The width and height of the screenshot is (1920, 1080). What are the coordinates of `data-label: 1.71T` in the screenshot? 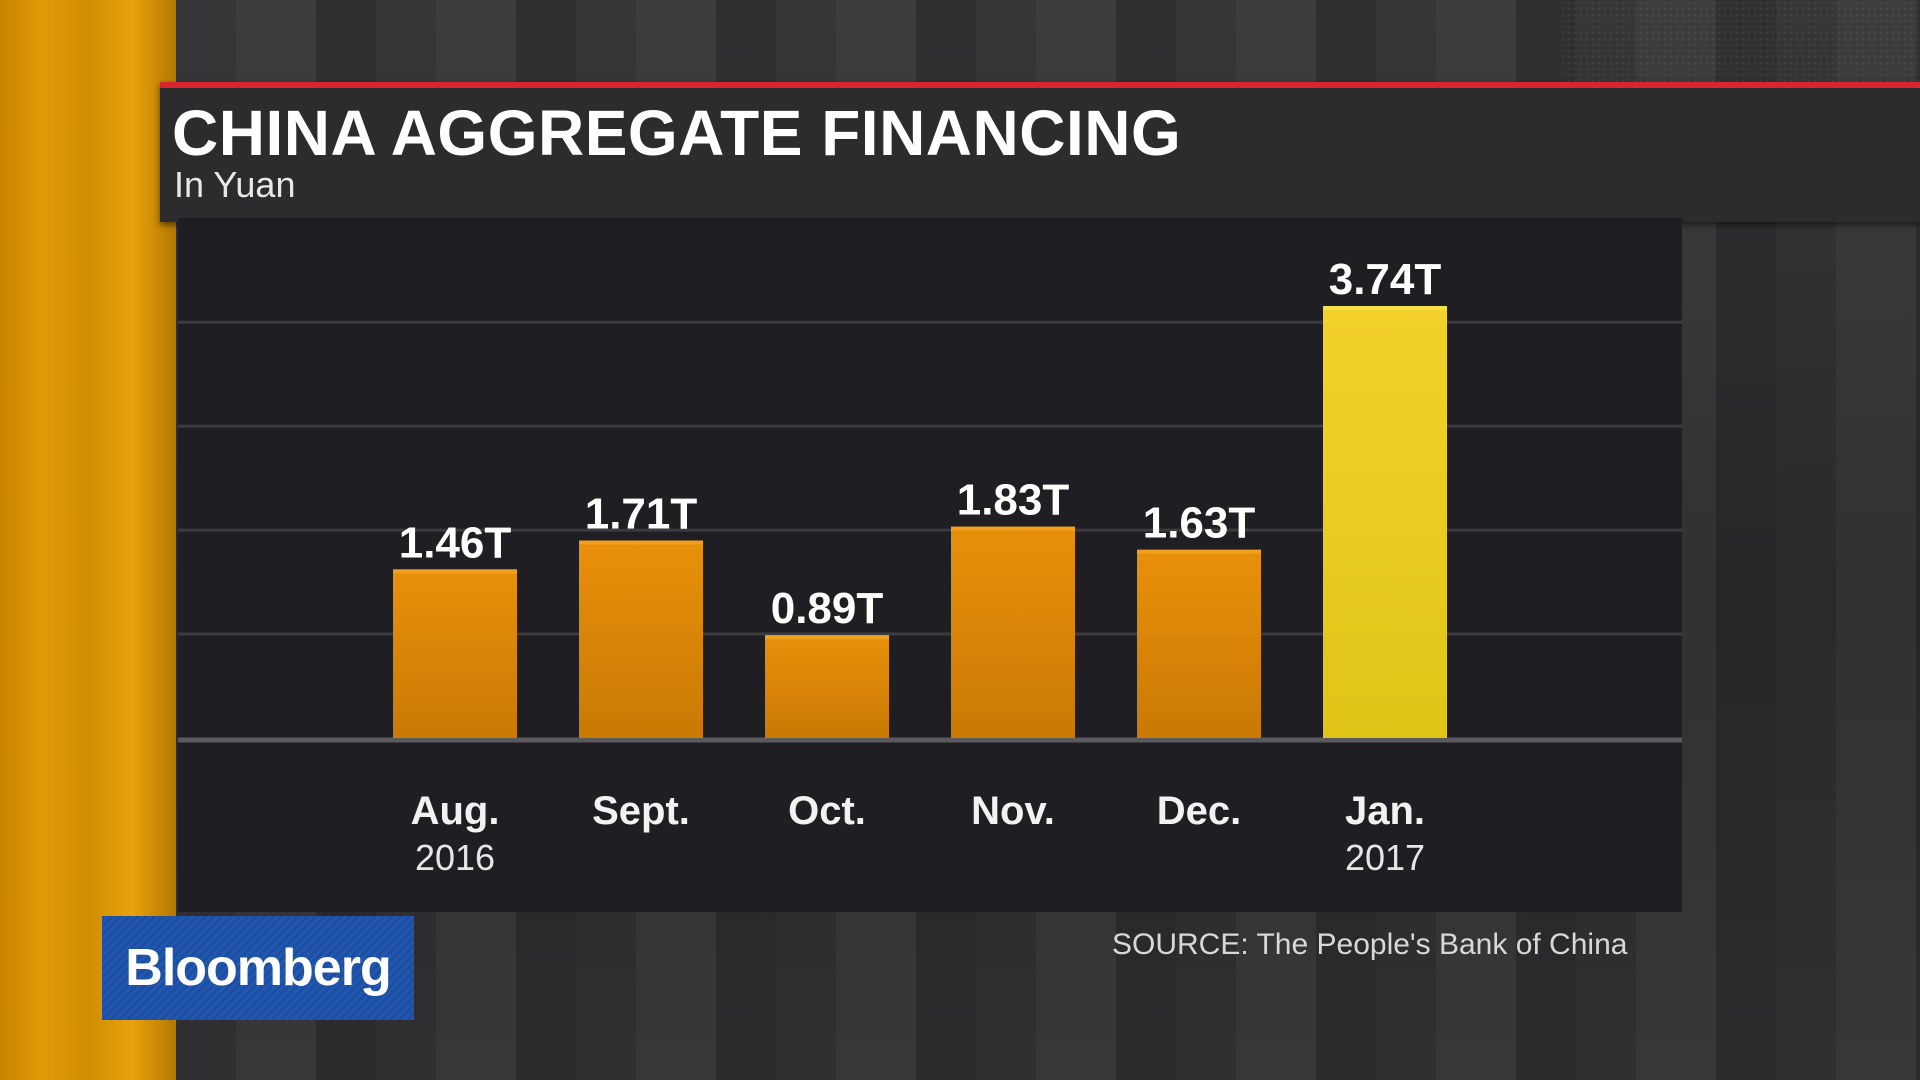 It's located at (641, 513).